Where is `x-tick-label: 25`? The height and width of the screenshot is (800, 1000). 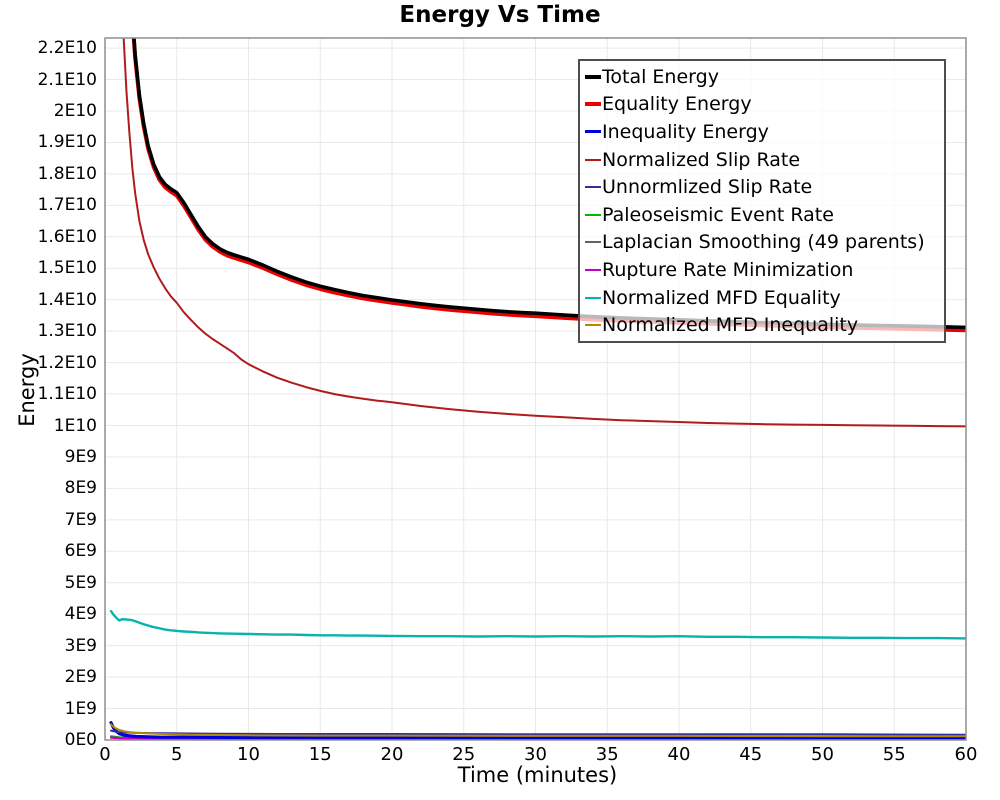 x-tick-label: 25 is located at coordinates (464, 754).